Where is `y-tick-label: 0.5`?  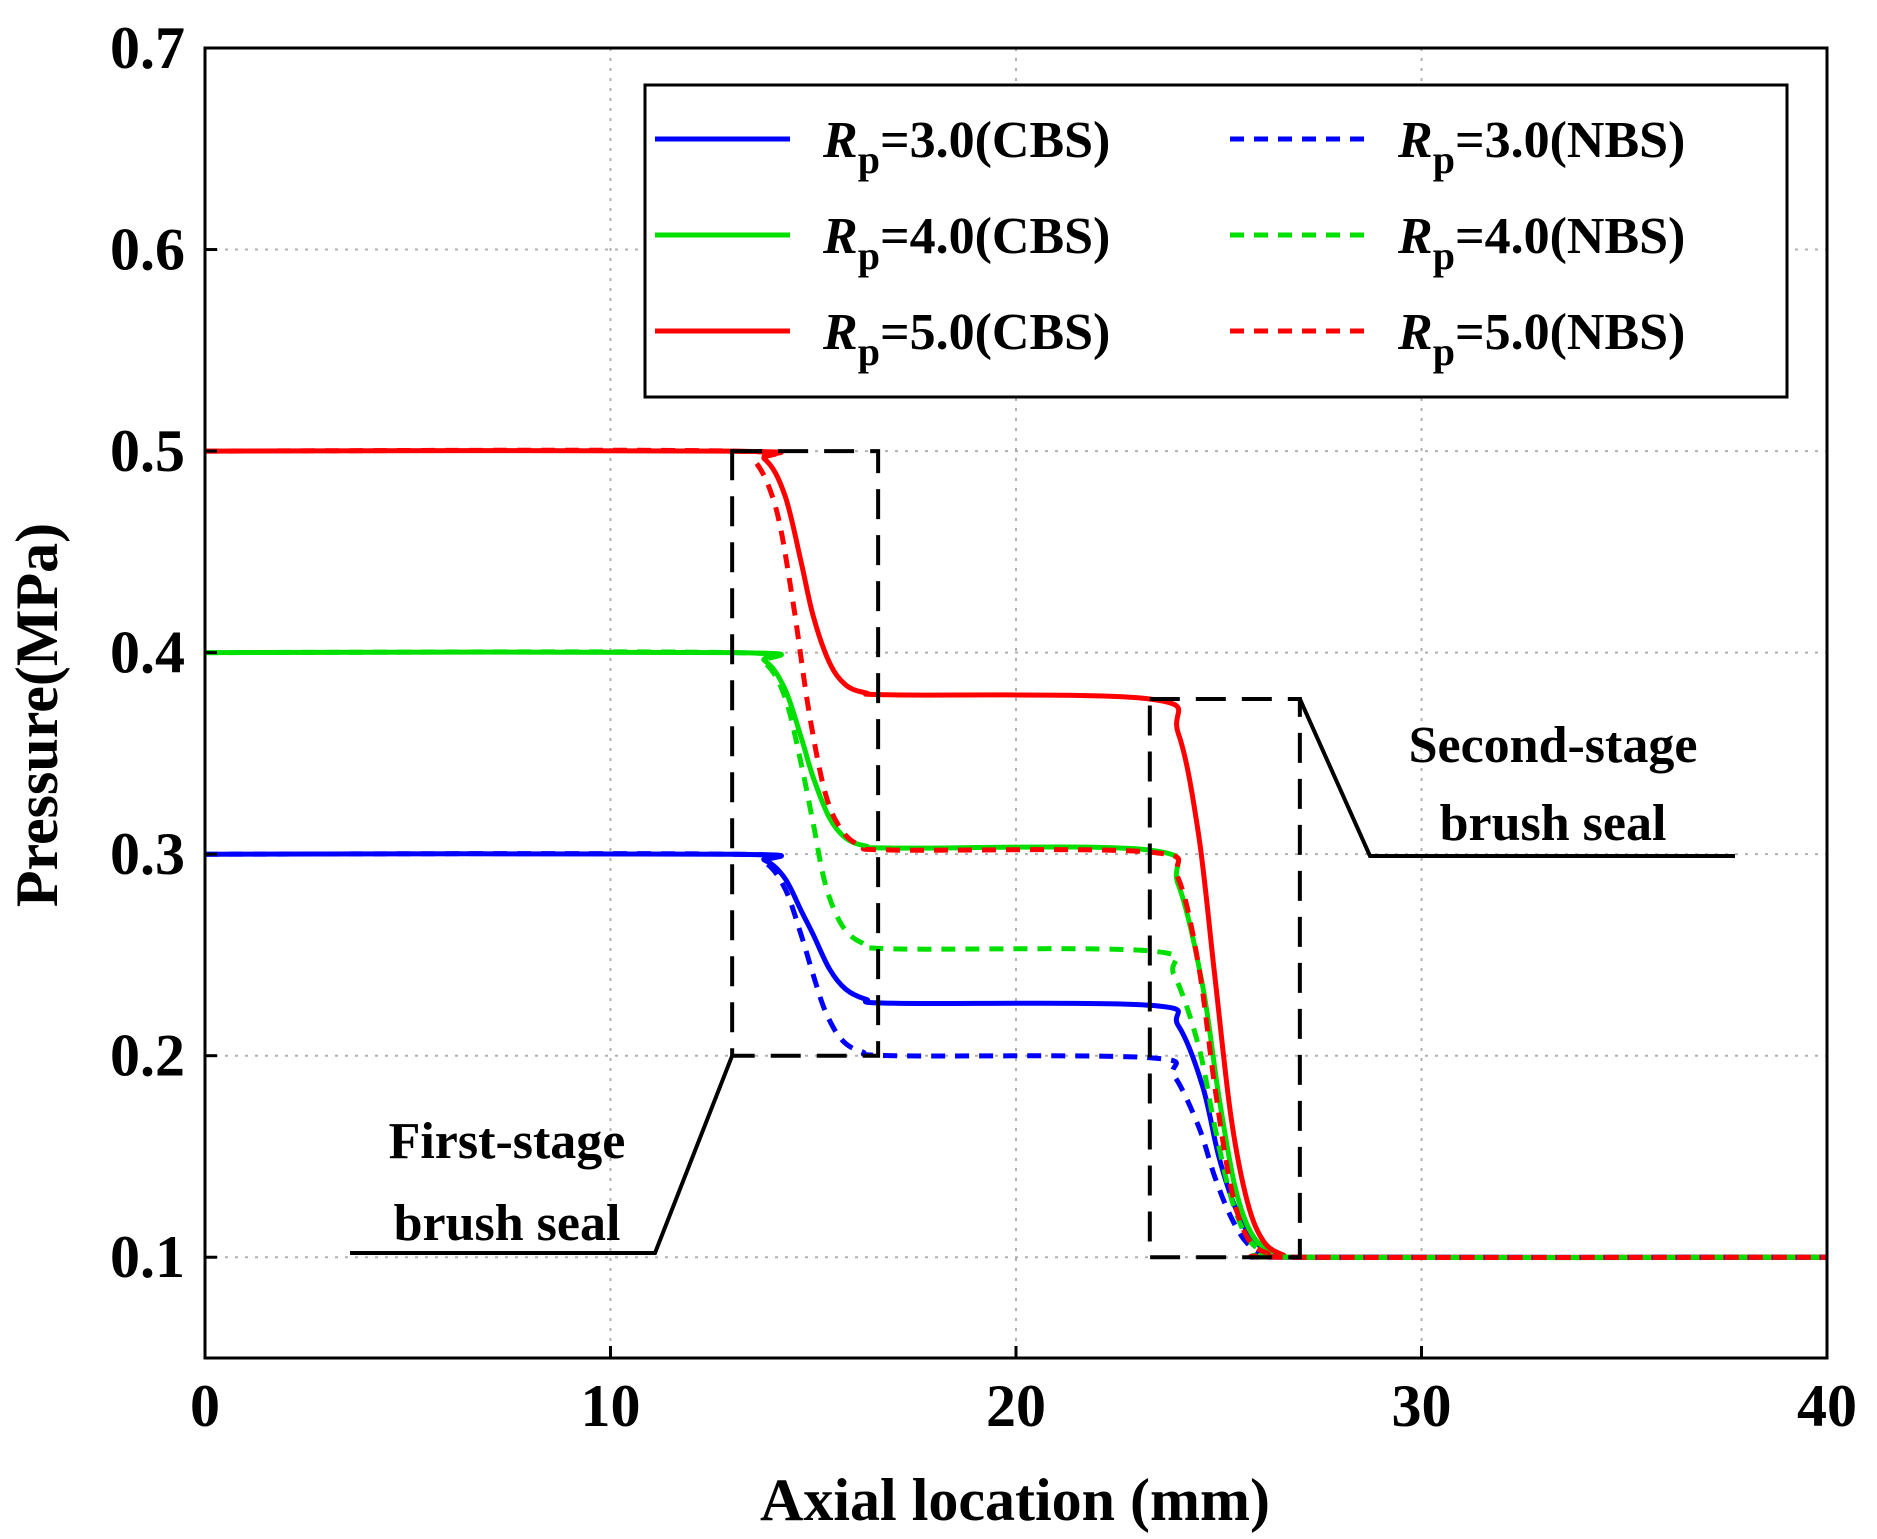 y-tick-label: 0.5 is located at coordinates (147, 451).